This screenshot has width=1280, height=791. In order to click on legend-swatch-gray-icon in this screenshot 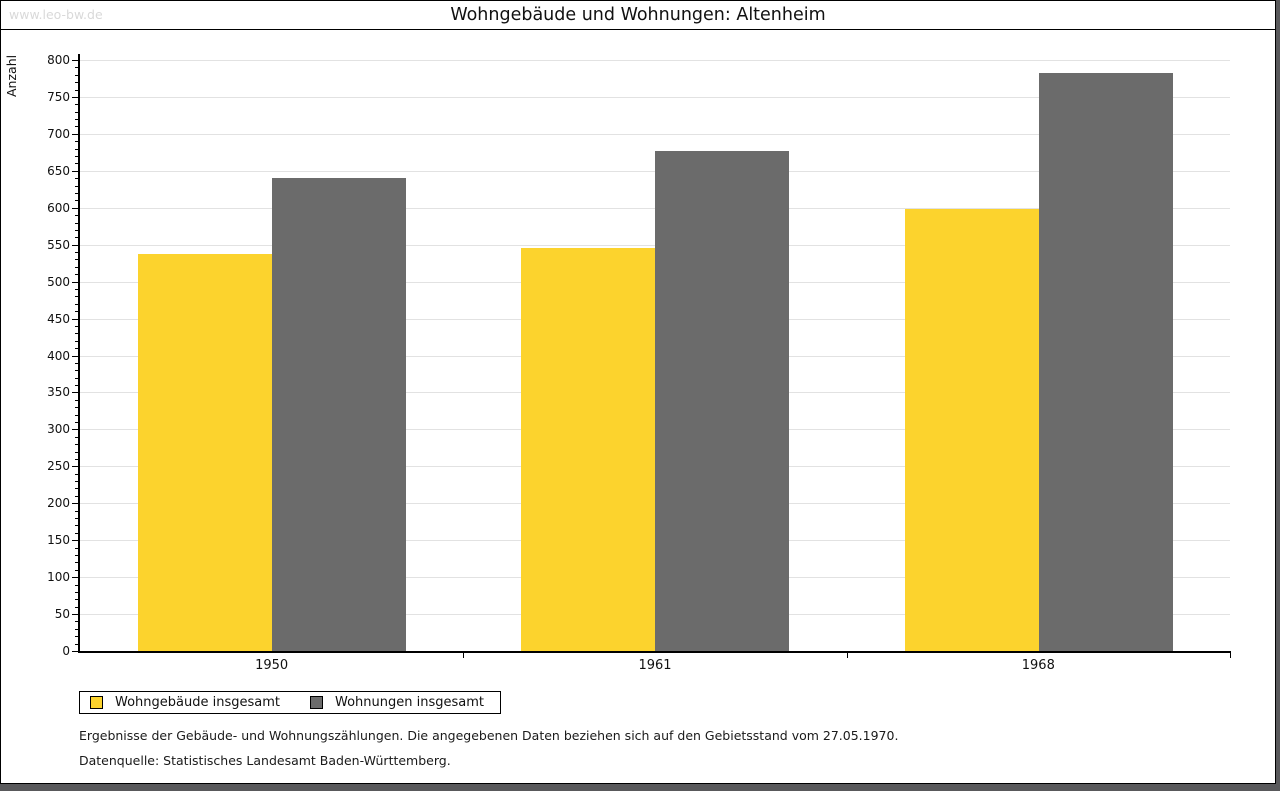, I will do `click(316, 702)`.